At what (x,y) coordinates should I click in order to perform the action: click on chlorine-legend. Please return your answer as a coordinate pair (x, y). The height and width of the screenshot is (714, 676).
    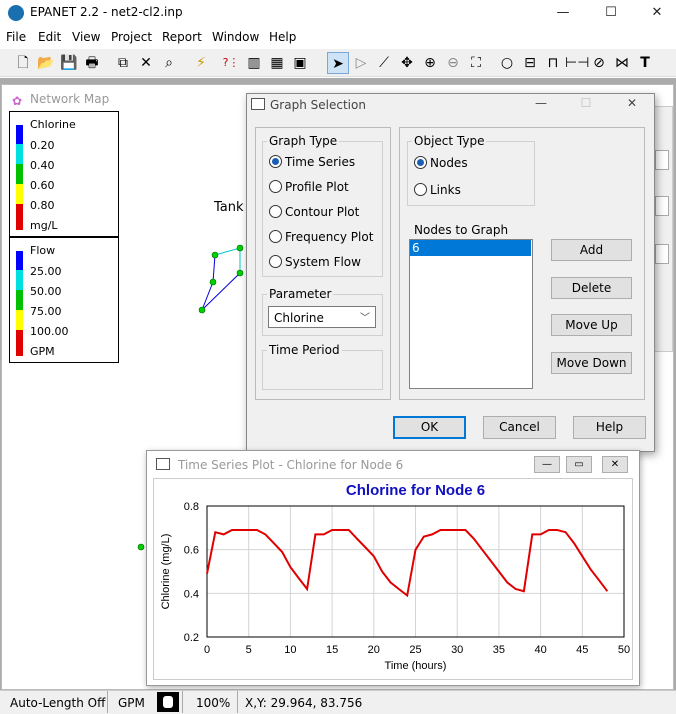
    Looking at the image, I should click on (64, 174).